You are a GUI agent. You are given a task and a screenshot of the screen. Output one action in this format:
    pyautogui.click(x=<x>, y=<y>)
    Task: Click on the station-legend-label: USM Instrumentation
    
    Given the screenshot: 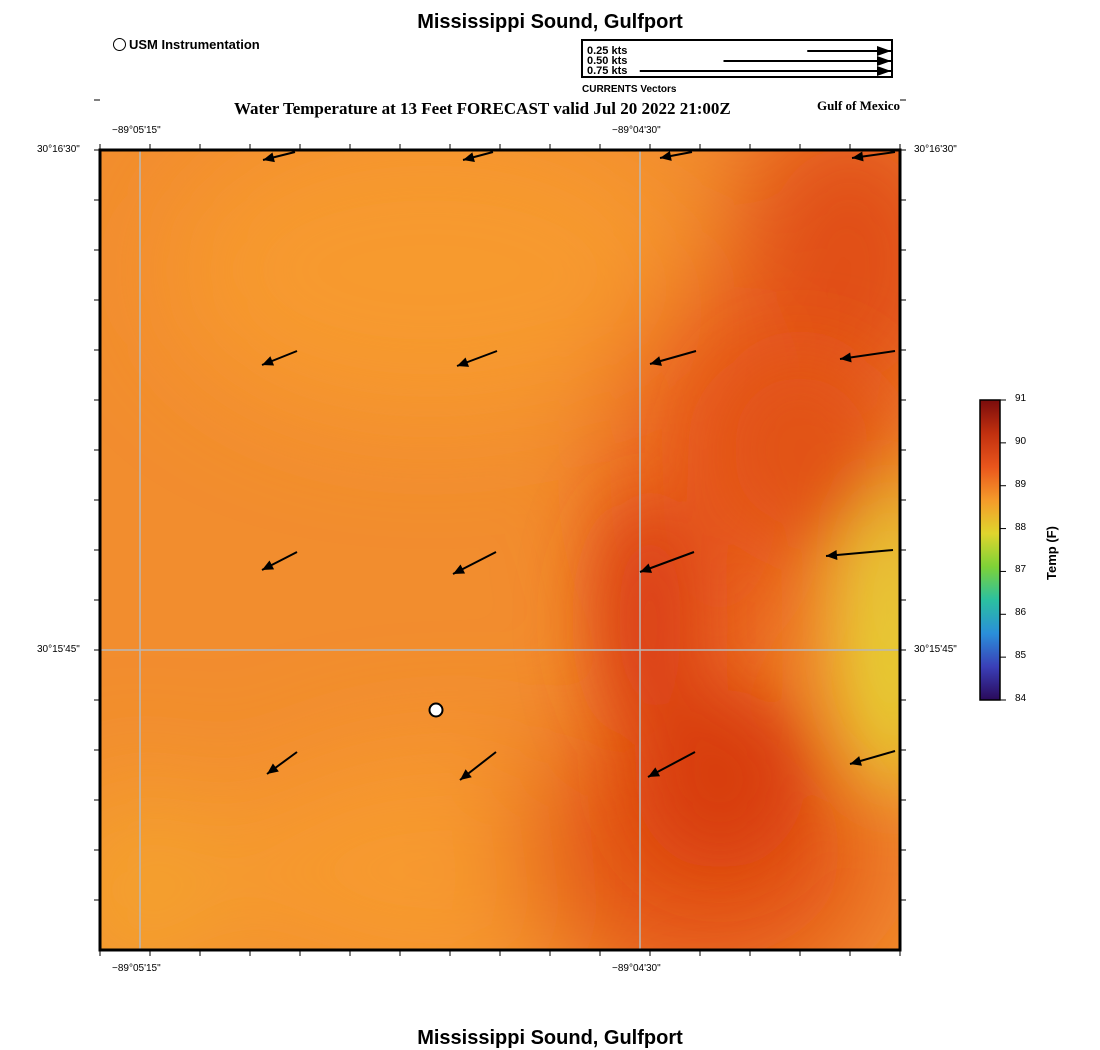 What is the action you would take?
    pyautogui.click(x=194, y=44)
    